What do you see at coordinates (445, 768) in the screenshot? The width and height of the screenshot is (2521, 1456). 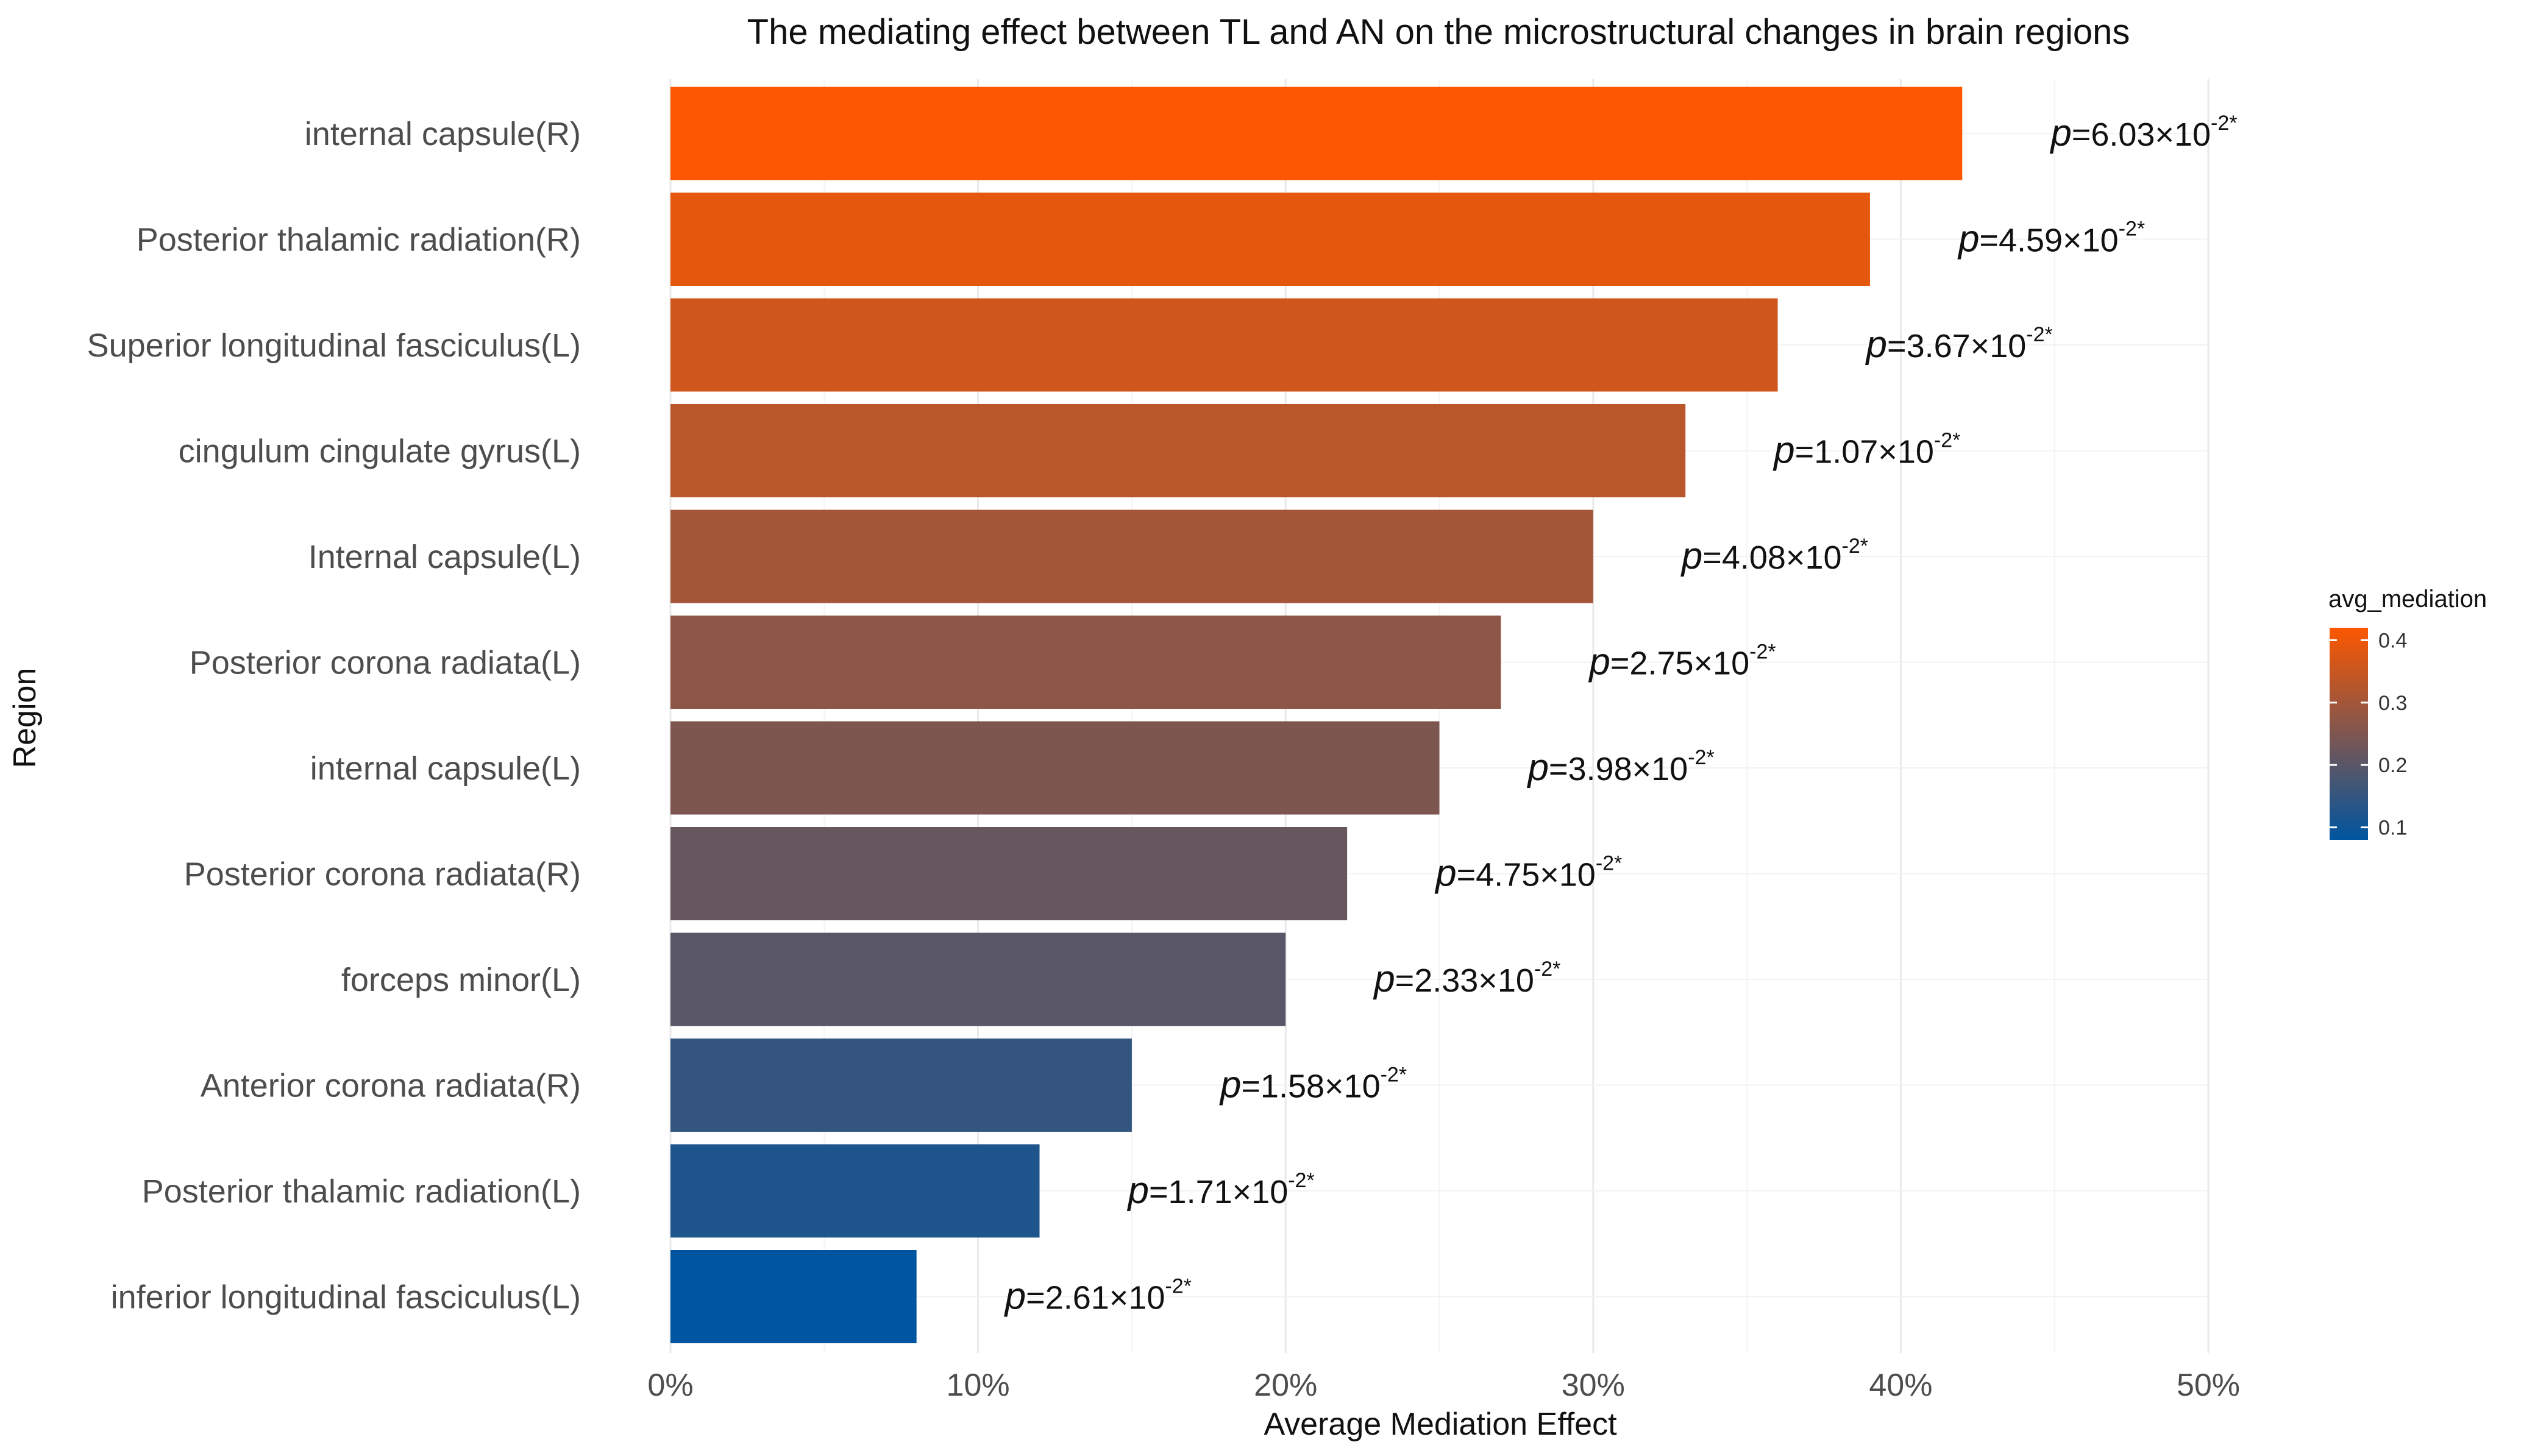 I see `category-label: internal capsule(L)` at bounding box center [445, 768].